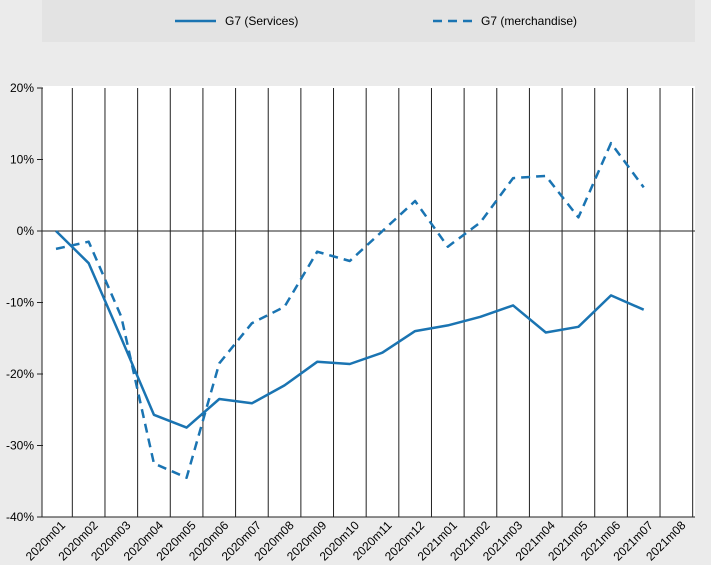 This screenshot has width=711, height=565. Describe the element at coordinates (261, 21) in the screenshot. I see `legend-label: G7 (Services)` at that location.